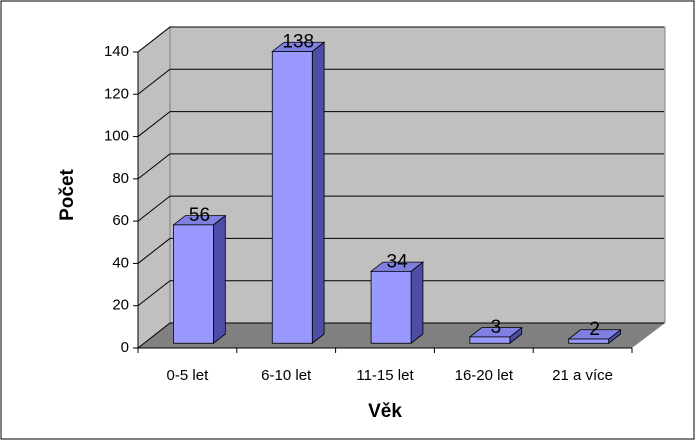 This screenshot has height=441, width=696. What do you see at coordinates (188, 375) in the screenshot?
I see `x-tick-label: 0-5 let` at bounding box center [188, 375].